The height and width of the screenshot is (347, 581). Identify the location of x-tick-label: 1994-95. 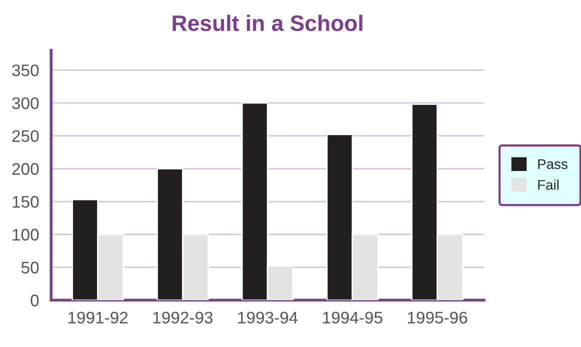
(352, 318).